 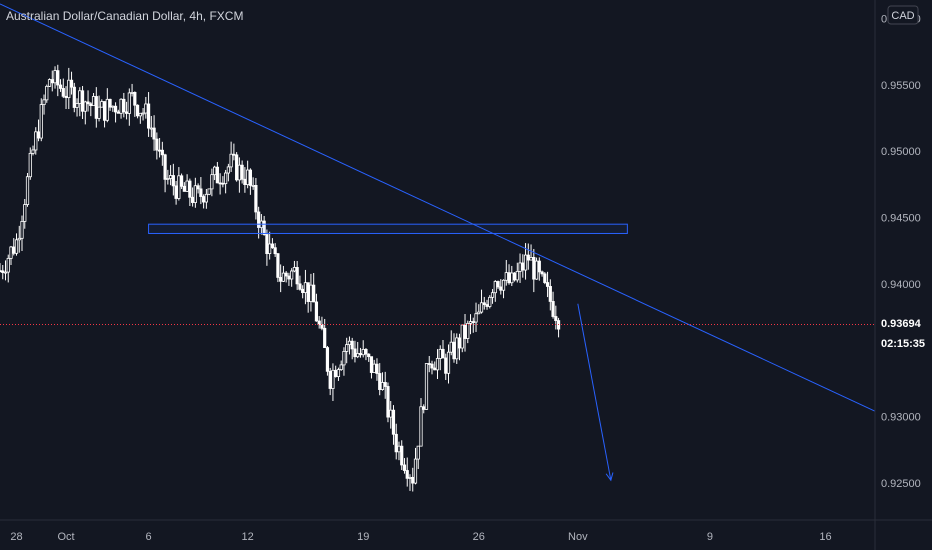 I want to click on price-tick-label: 0.93000, so click(x=901, y=418).